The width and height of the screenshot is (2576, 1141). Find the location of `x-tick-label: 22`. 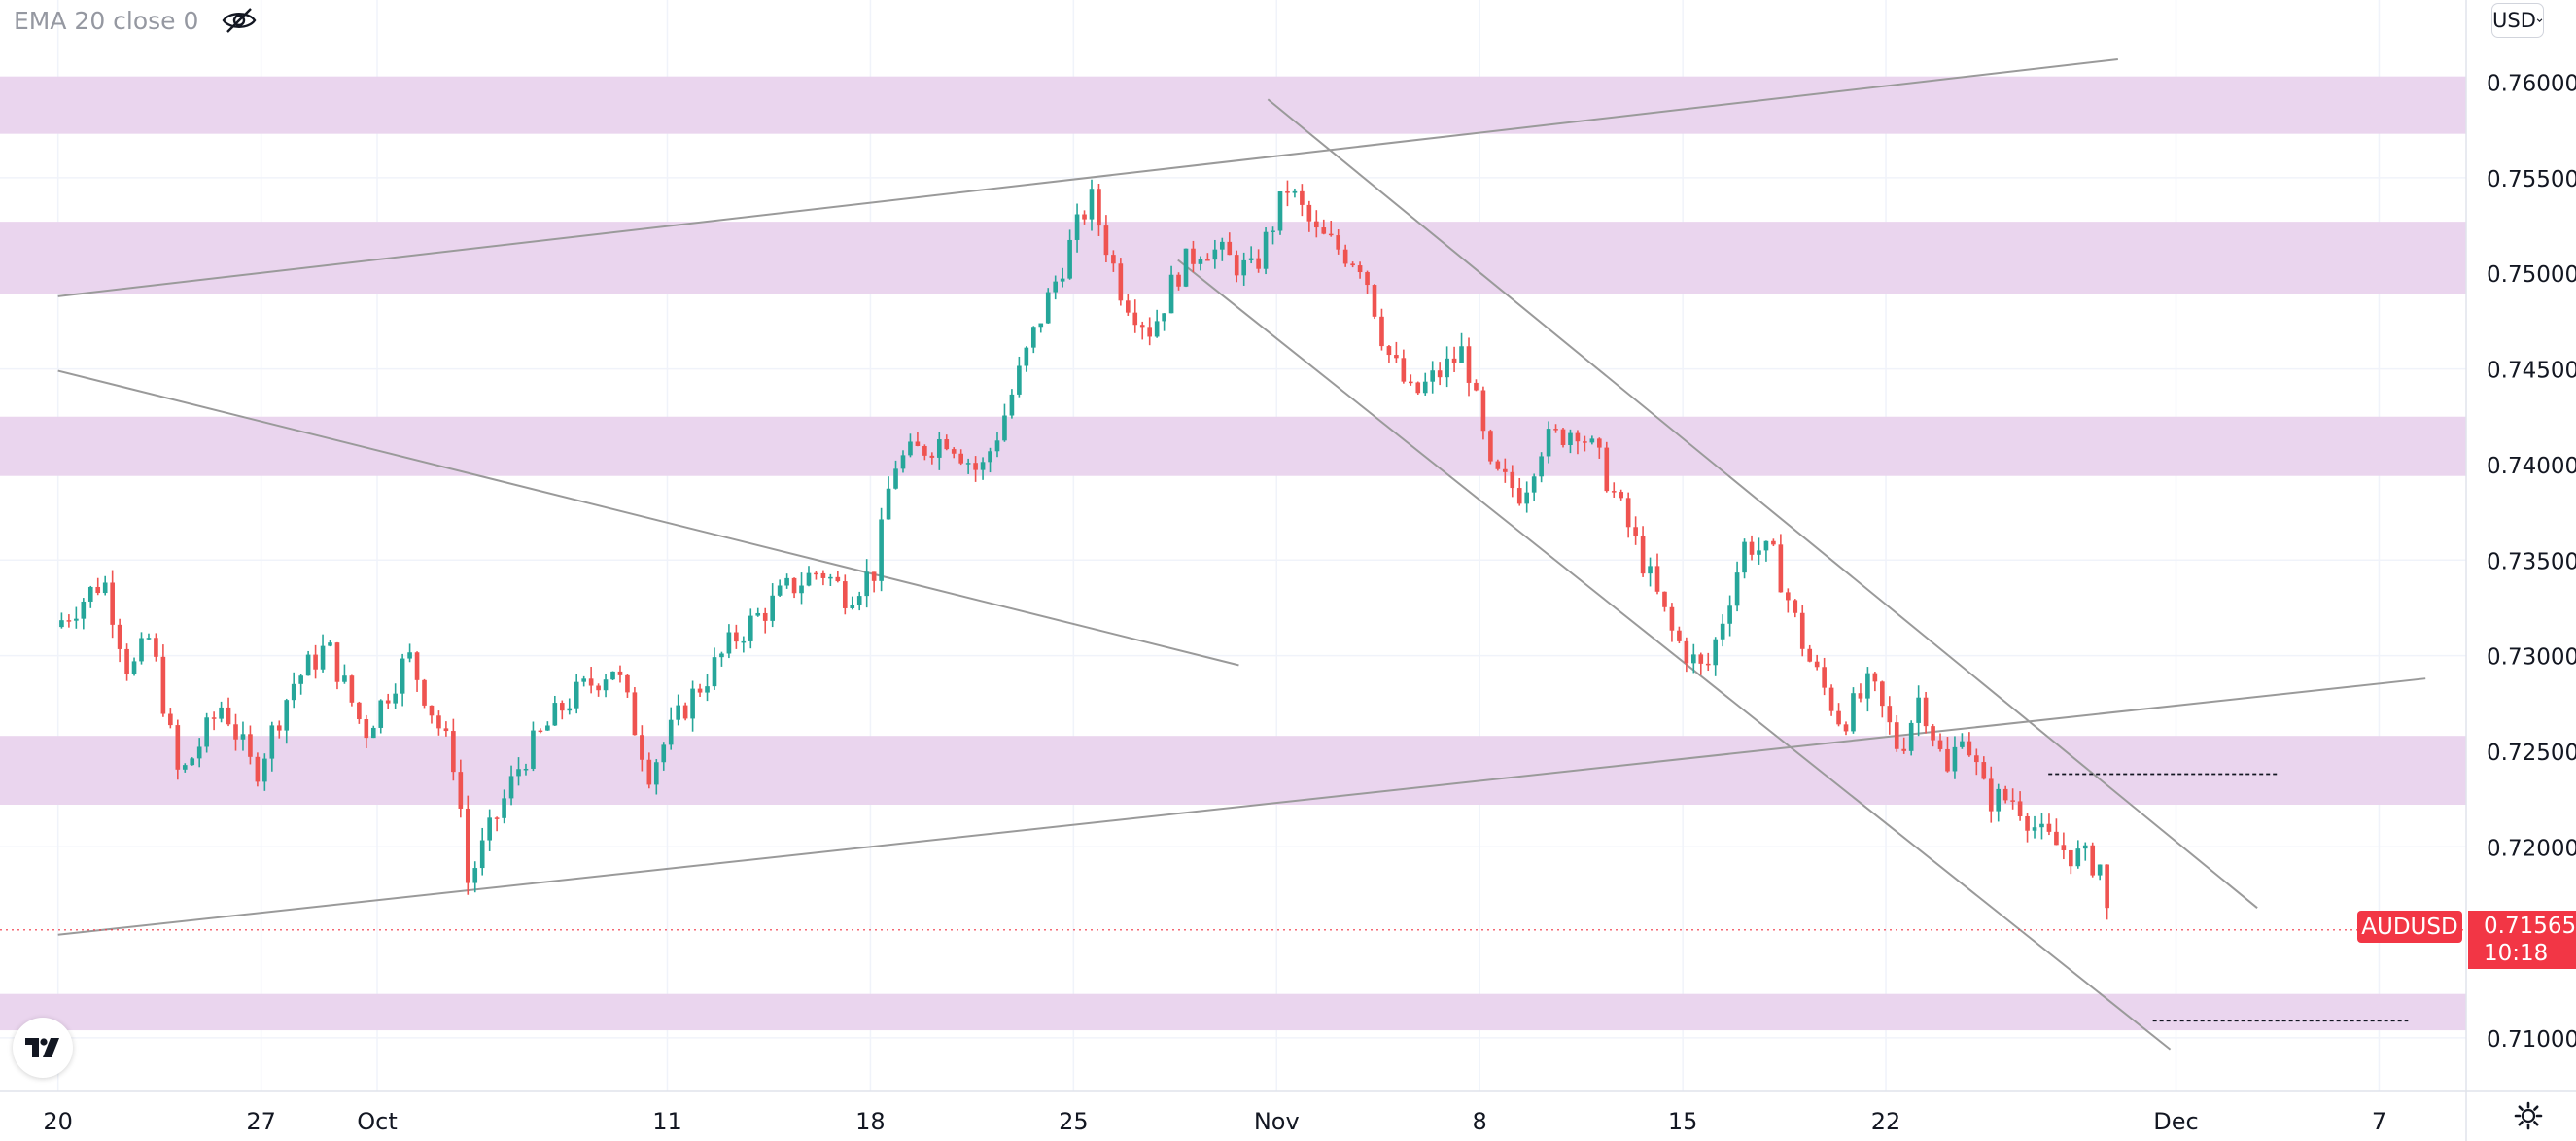

x-tick-label: 22 is located at coordinates (1886, 1121).